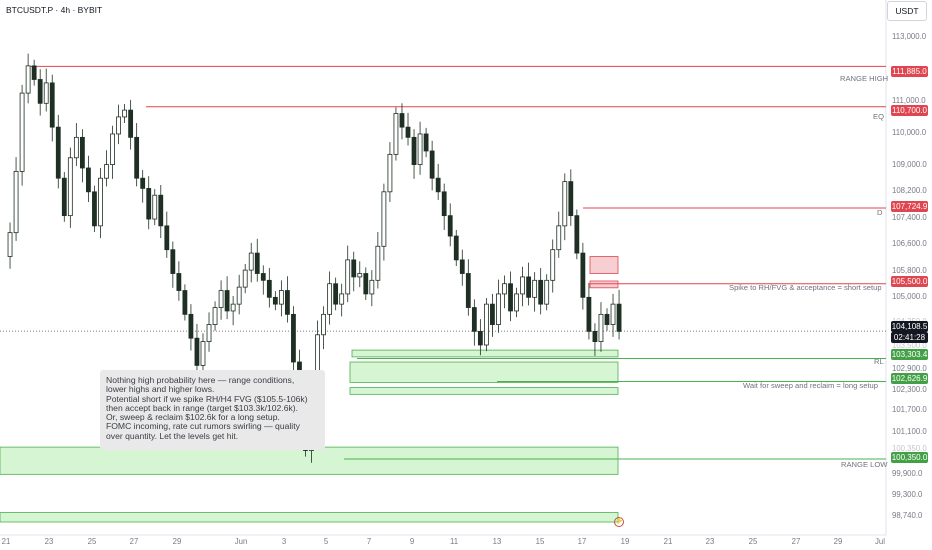  Describe the element at coordinates (907, 515) in the screenshot. I see `price-tick: 98,740.0` at that location.